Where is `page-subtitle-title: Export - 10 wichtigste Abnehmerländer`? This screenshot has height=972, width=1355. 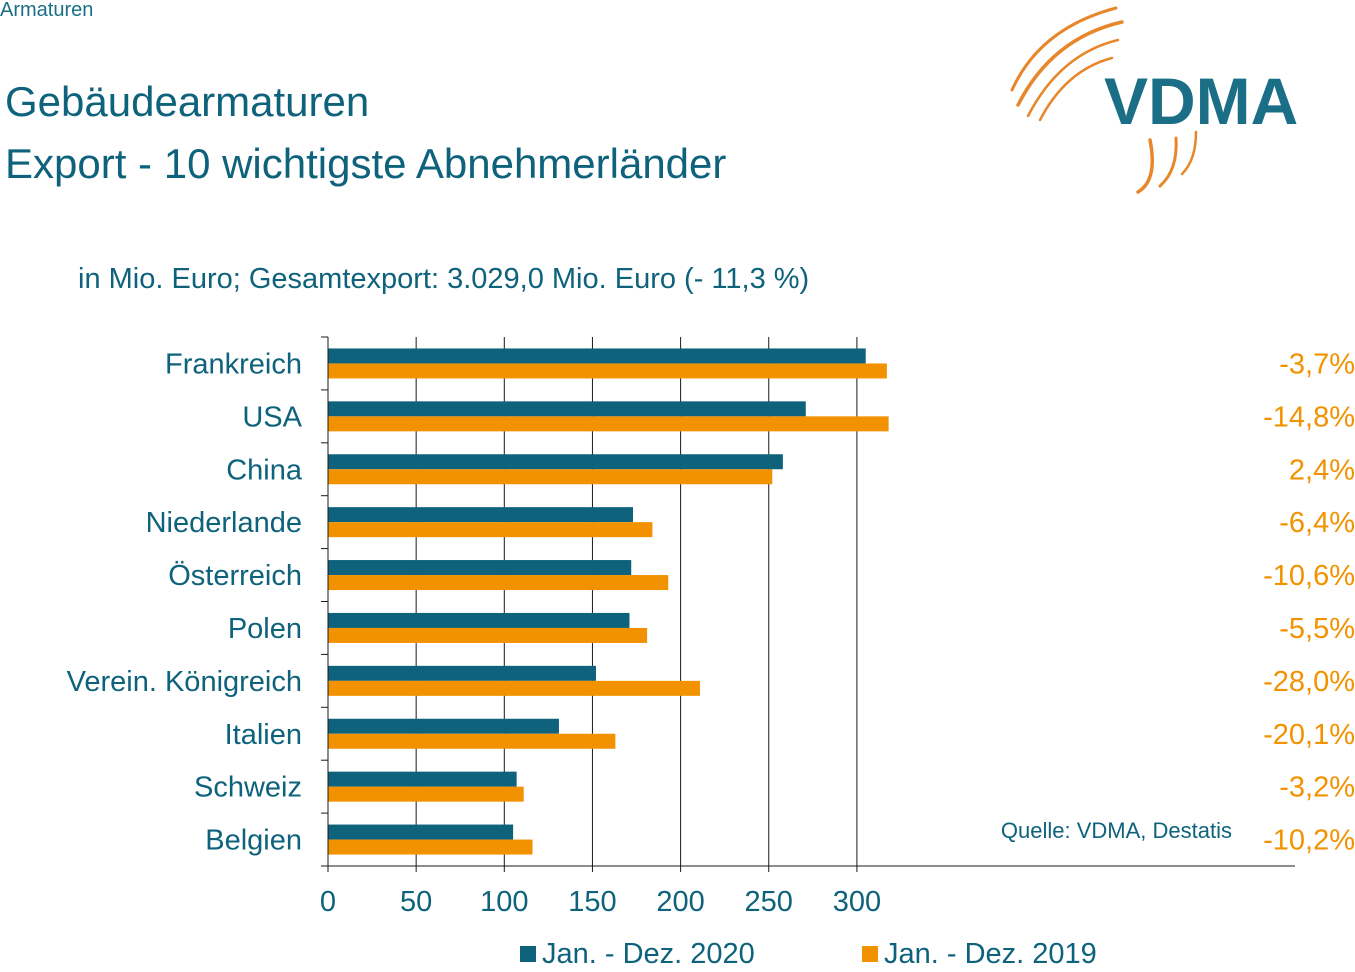 page-subtitle-title: Export - 10 wichtigste Abnehmerländer is located at coordinates (366, 163).